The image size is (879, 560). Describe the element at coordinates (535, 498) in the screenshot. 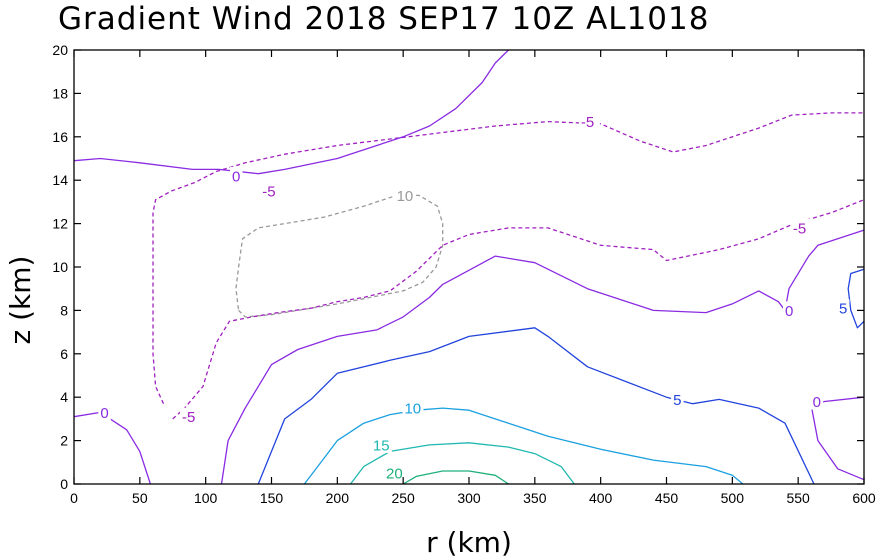

I see `x-tick-label: 350` at that location.